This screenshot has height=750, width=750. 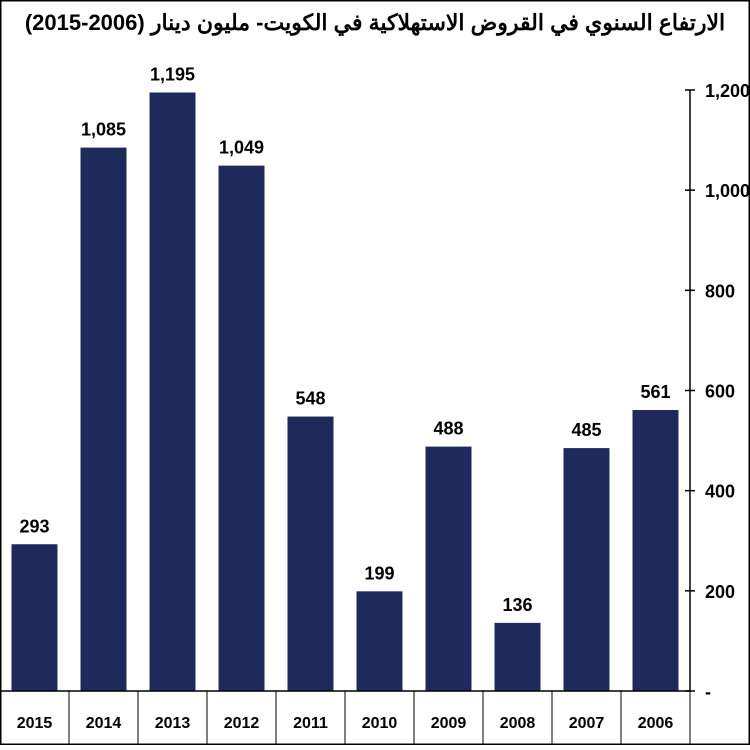 What do you see at coordinates (310, 553) in the screenshot?
I see `bar-2011` at bounding box center [310, 553].